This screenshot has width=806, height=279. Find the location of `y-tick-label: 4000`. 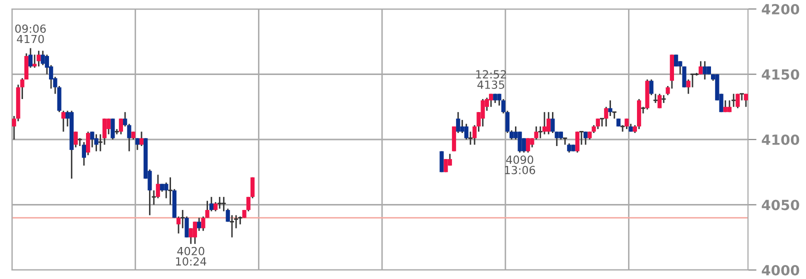

y-tick-label: 4000 is located at coordinates (781, 270).